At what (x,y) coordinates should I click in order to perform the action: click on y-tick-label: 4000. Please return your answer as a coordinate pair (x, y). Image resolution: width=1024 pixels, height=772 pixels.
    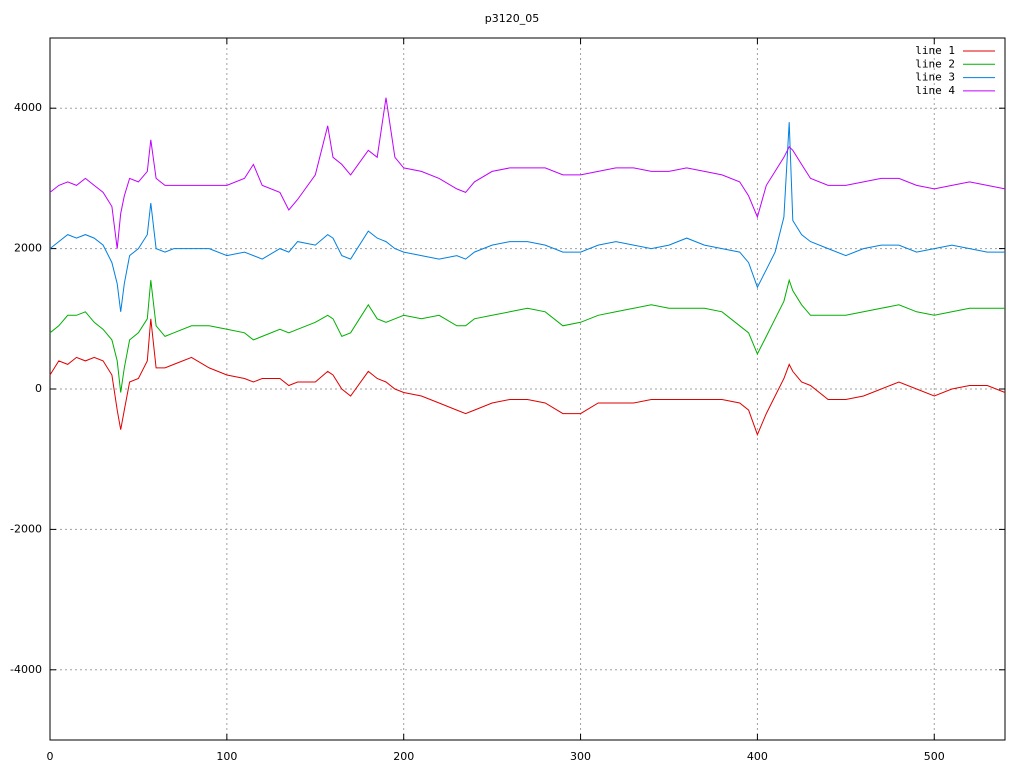
    Looking at the image, I should click on (28, 107).